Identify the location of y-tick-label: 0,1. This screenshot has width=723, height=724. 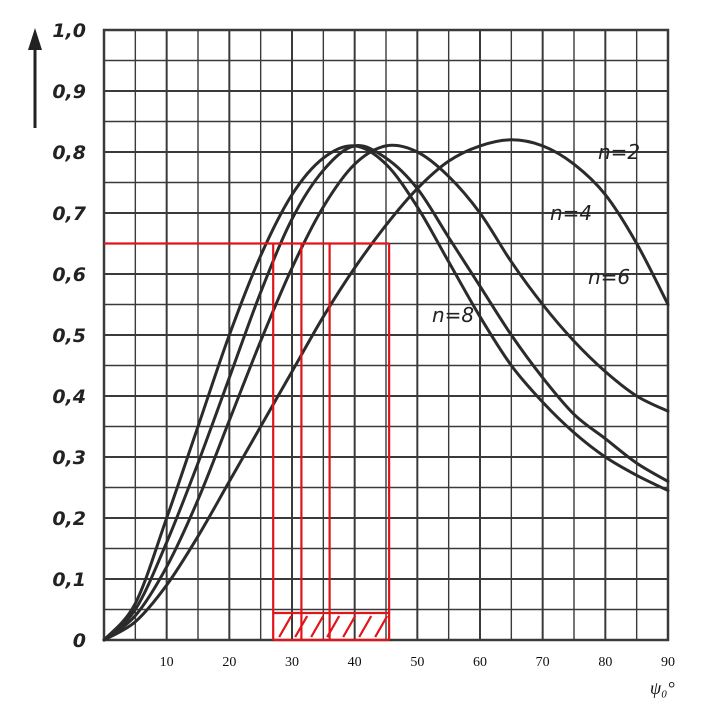
(69, 580).